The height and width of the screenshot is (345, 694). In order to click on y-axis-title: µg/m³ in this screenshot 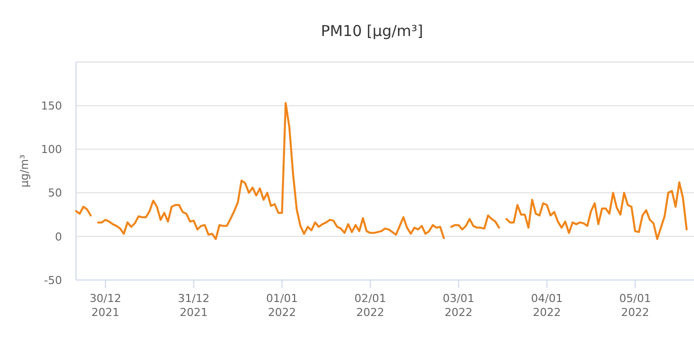, I will do `click(24, 171)`.